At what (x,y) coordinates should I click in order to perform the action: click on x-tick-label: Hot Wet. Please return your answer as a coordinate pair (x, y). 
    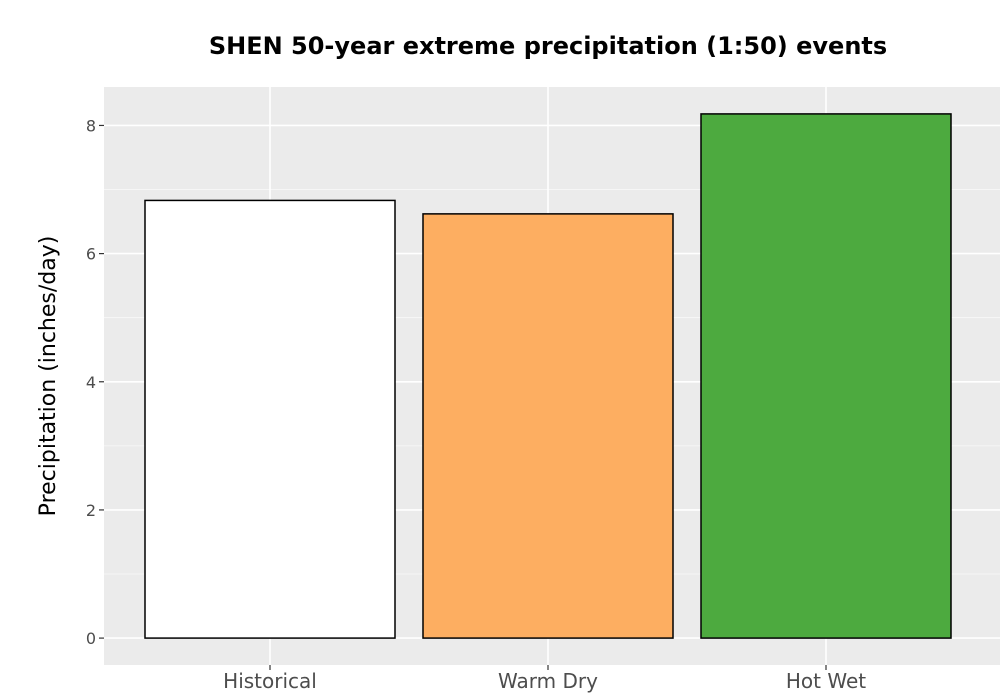
    Looking at the image, I should click on (826, 681).